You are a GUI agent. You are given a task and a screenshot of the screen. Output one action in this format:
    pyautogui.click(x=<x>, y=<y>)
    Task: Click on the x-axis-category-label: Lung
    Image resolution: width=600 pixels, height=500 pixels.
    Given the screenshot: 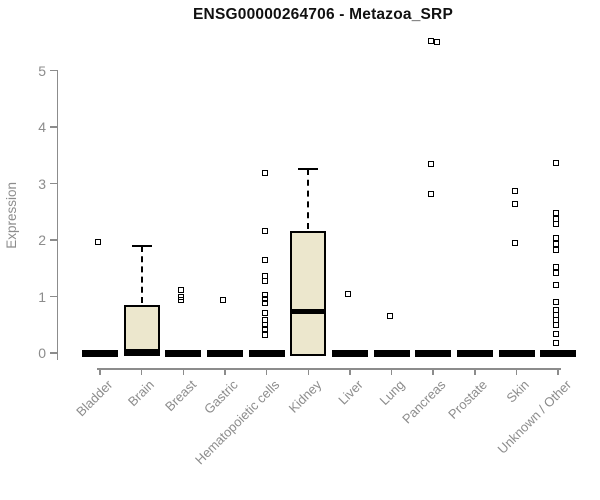 What is the action you would take?
    pyautogui.click(x=392, y=393)
    